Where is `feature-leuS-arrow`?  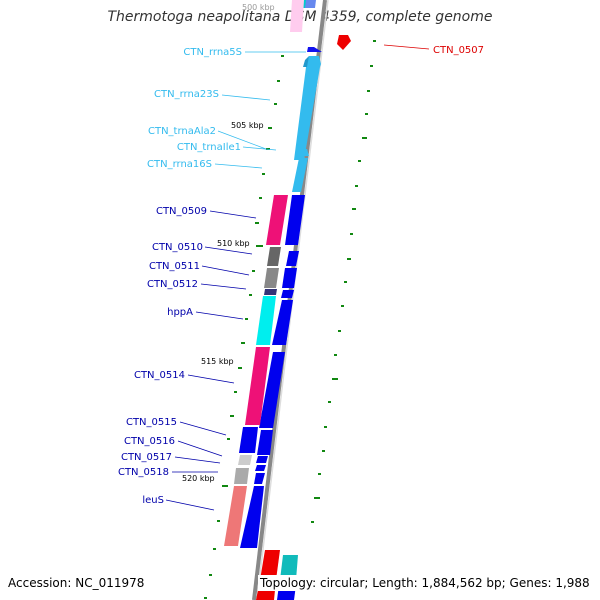 feature-leuS-arrow is located at coordinates (252, 517).